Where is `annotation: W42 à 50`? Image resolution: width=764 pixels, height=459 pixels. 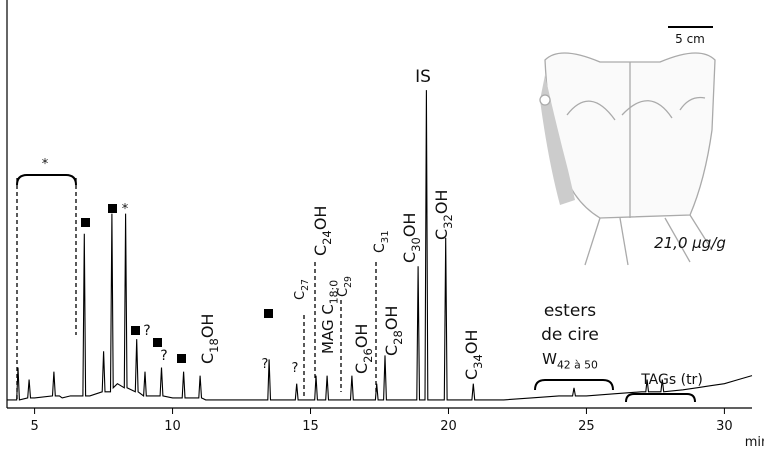 annotation: W42 à 50 is located at coordinates (570, 361).